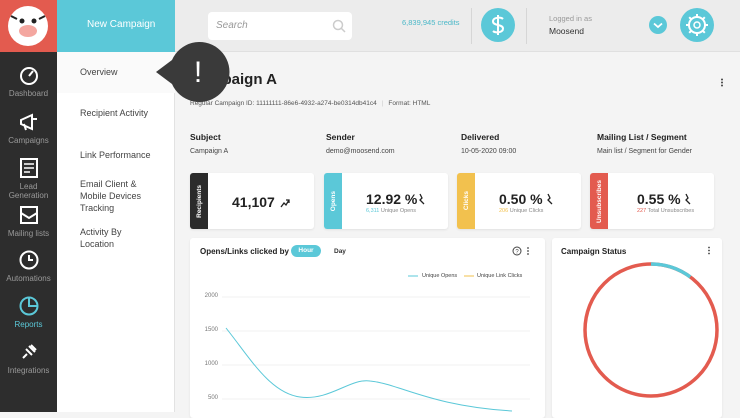 Image resolution: width=740 pixels, height=418 pixels. What do you see at coordinates (205, 137) in the screenshot?
I see `detail-label: Subject` at bounding box center [205, 137].